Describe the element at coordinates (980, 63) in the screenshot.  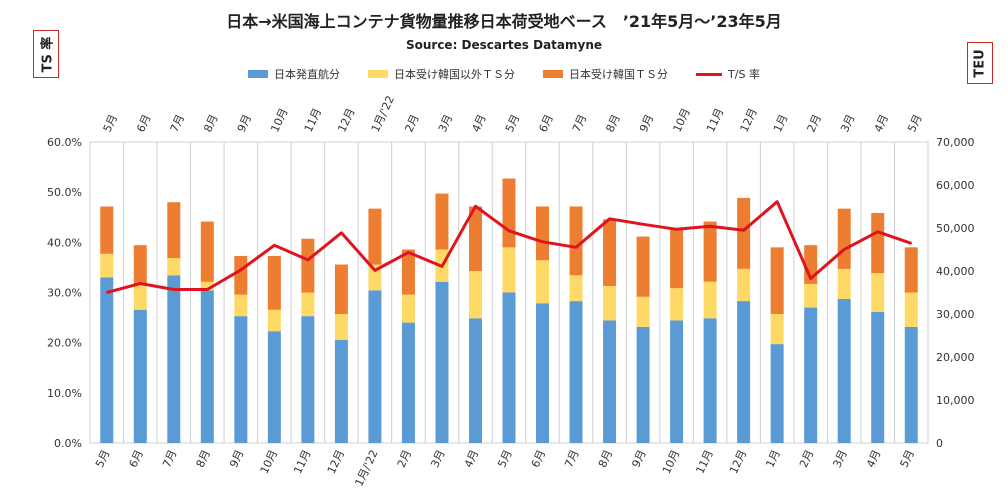
I see `right-axis-tag: TEU` at that location.